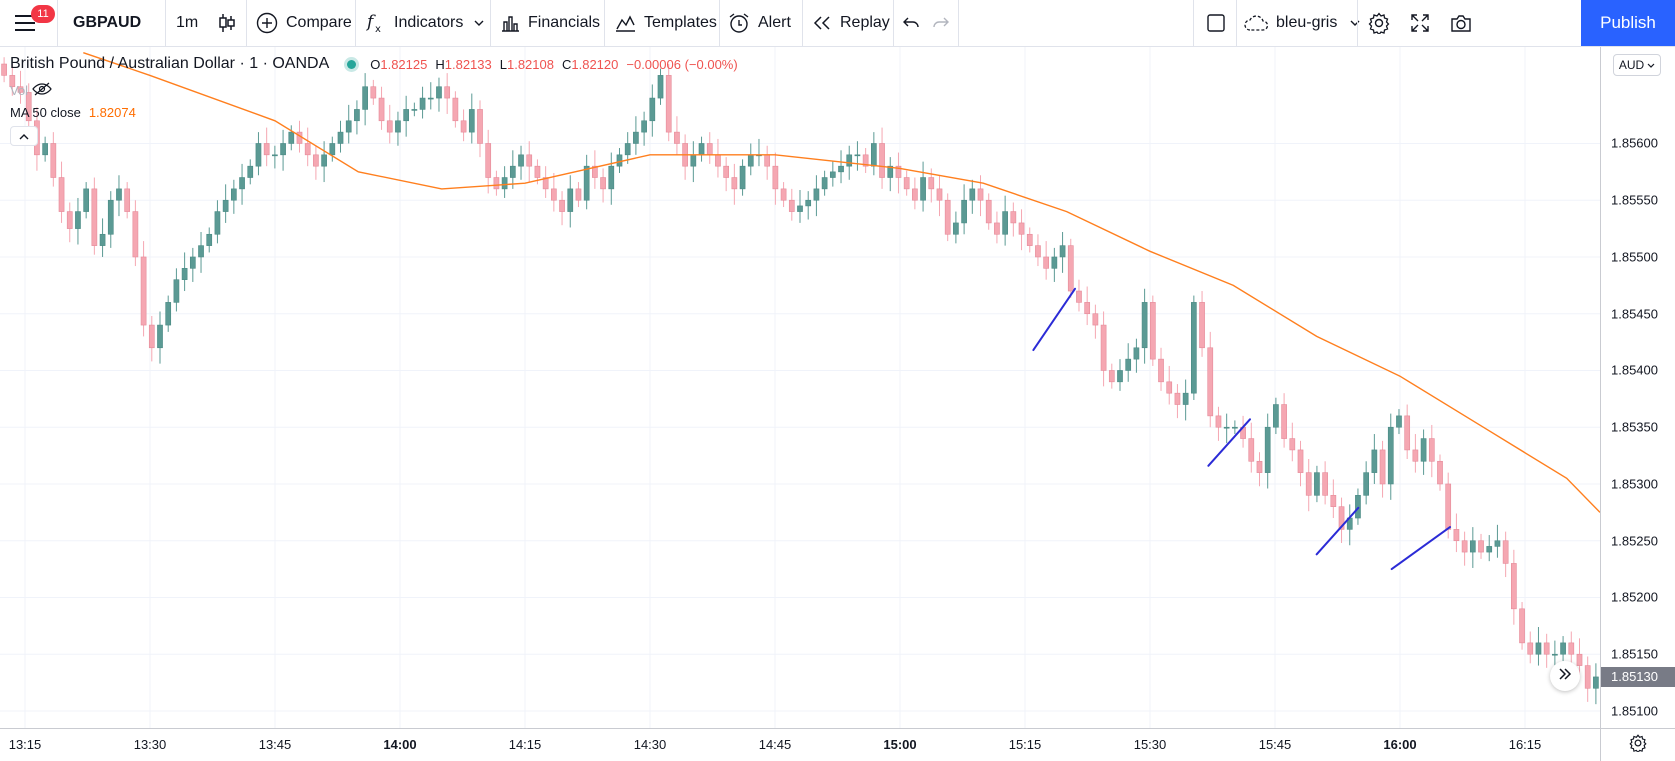 This screenshot has height=761, width=1675. Describe the element at coordinates (911, 23) in the screenshot. I see `undo-button` at that location.